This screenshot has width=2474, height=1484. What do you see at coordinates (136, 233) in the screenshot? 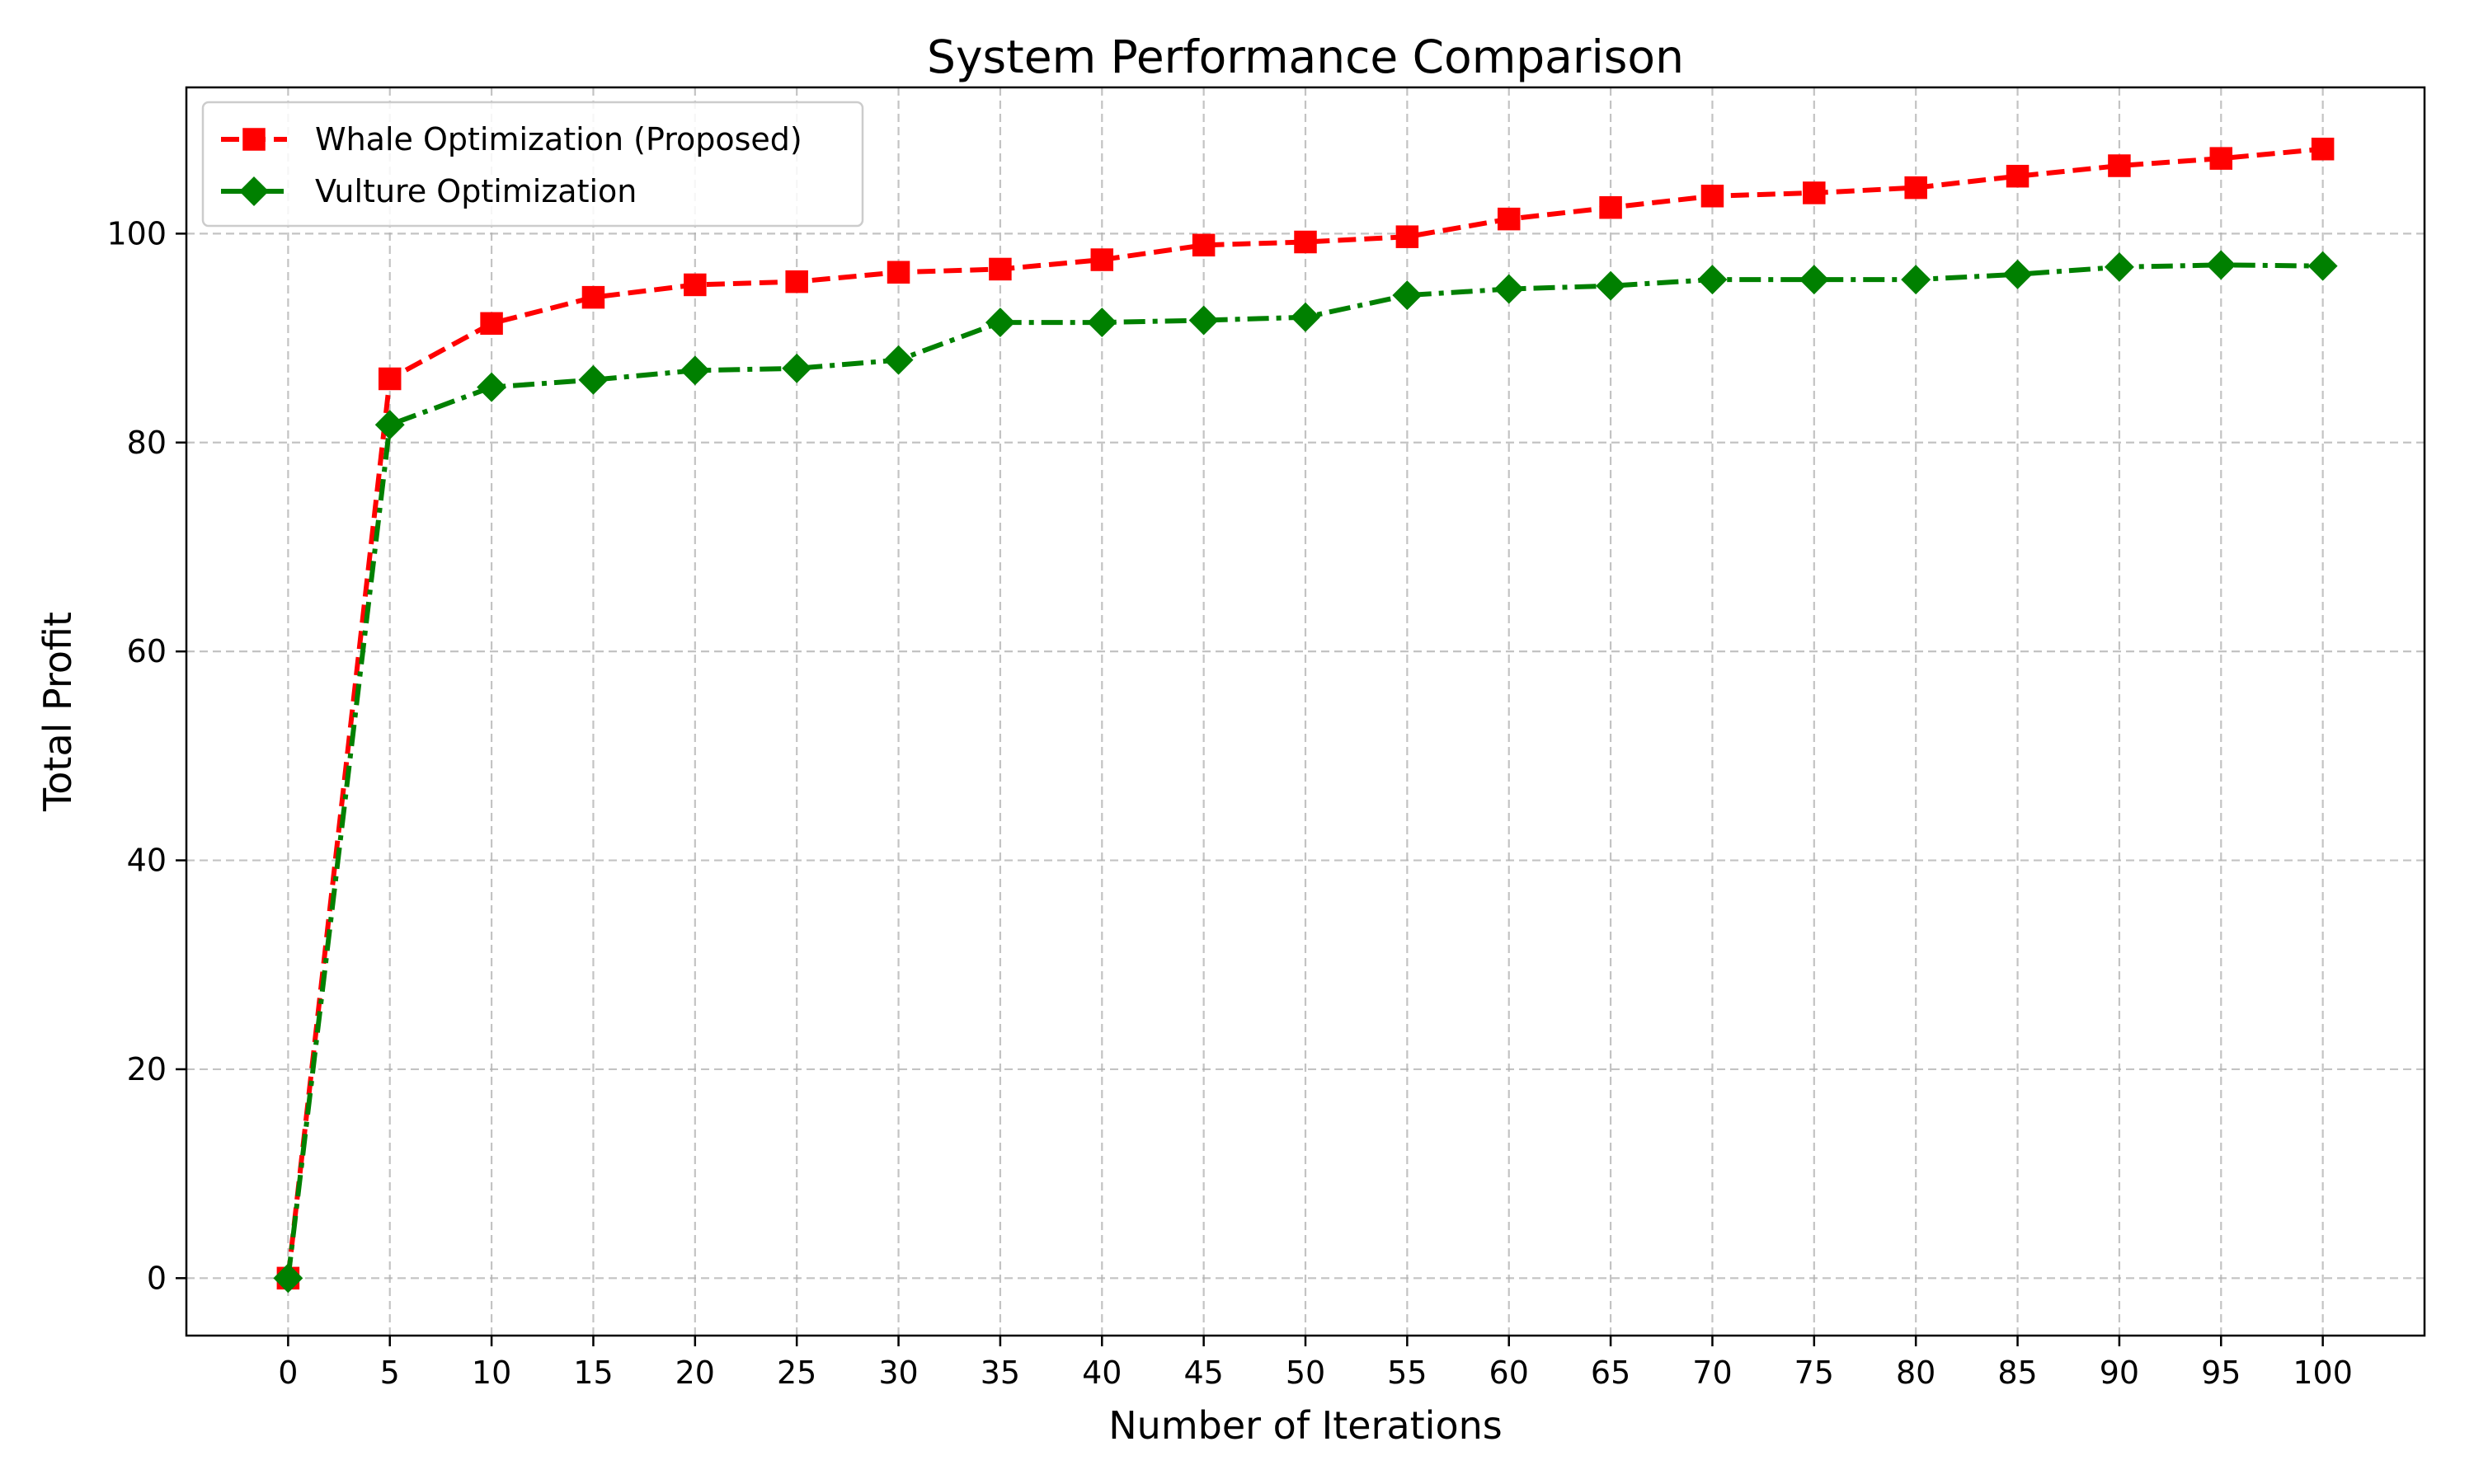
I see `y-tick-label: 100` at bounding box center [136, 233].